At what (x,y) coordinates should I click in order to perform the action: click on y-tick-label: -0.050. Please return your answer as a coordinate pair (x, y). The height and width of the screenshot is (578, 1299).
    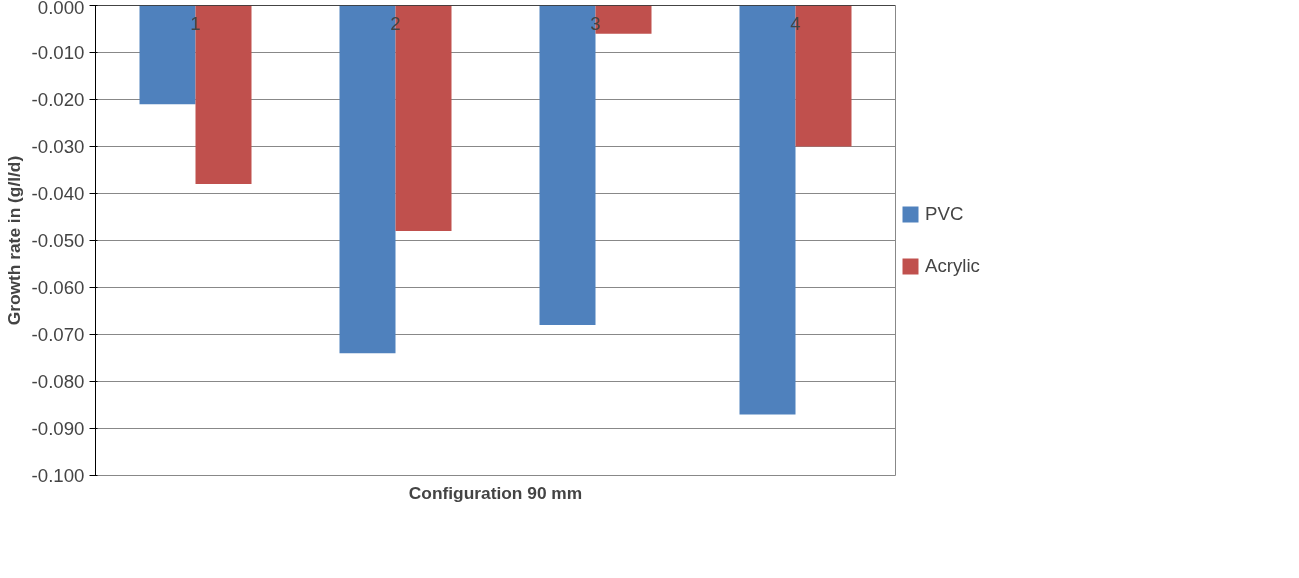
    Looking at the image, I should click on (58, 240).